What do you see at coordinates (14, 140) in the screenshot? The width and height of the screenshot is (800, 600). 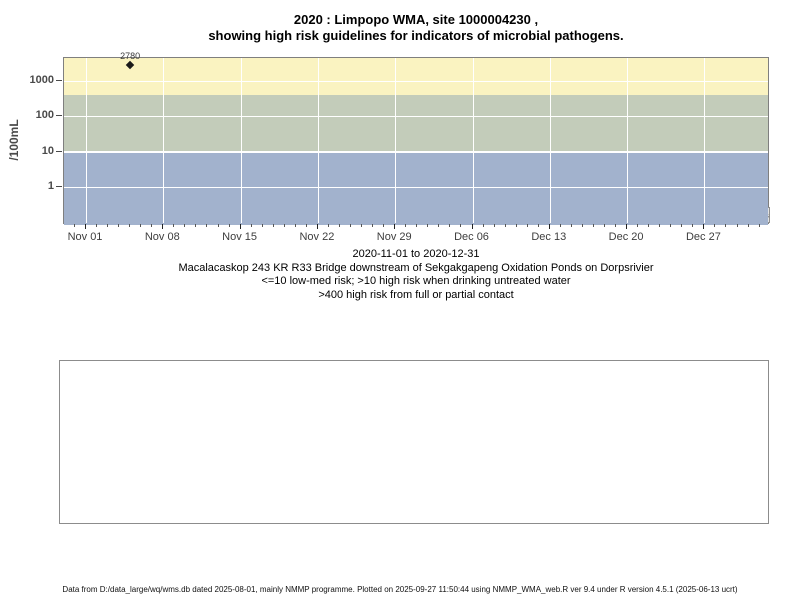 I see `y-axis-title: /100mL` at bounding box center [14, 140].